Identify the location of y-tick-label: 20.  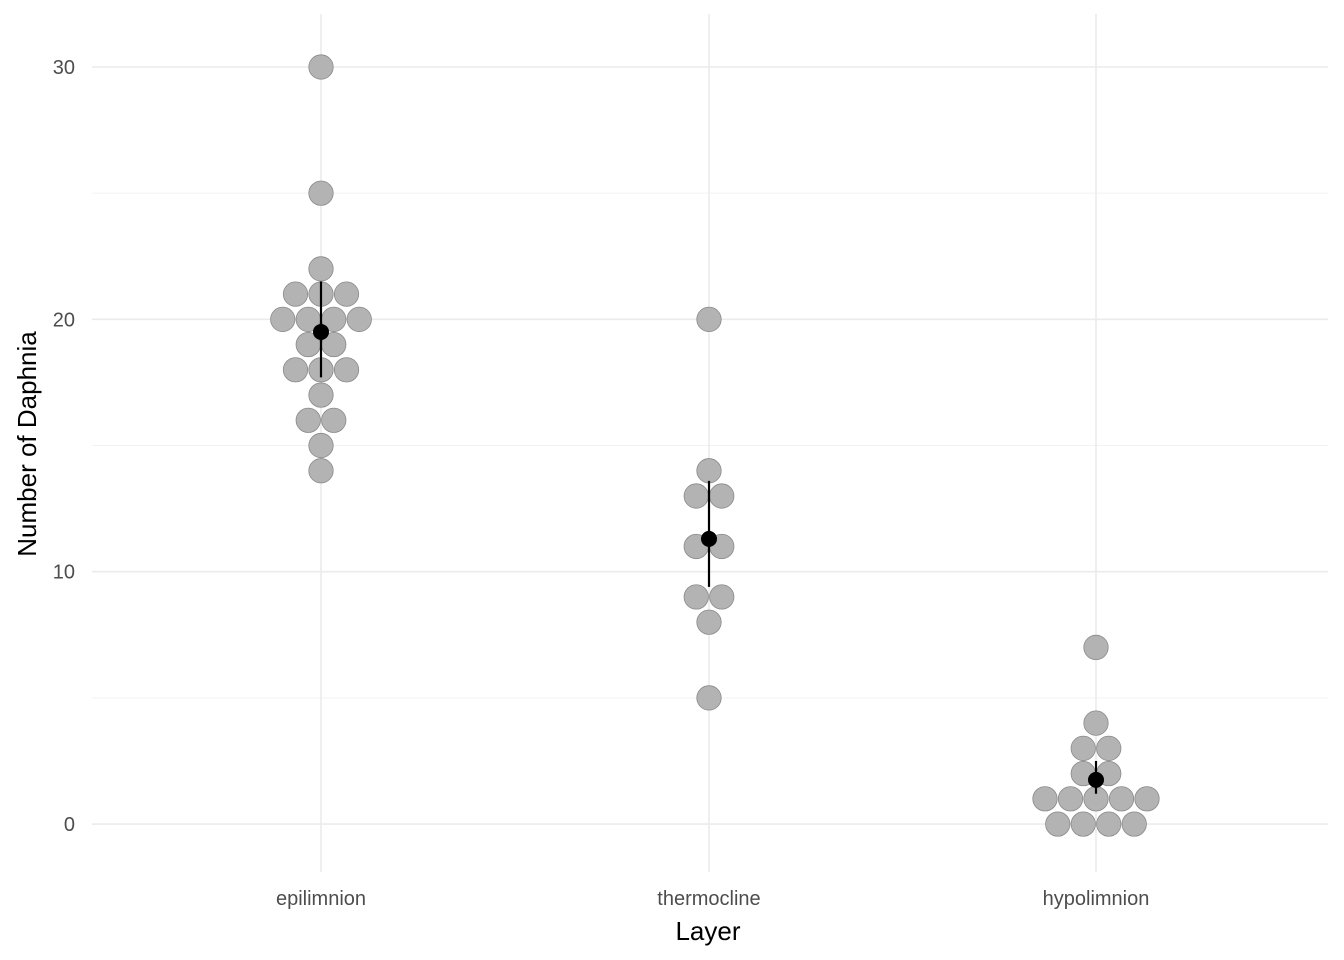
(64, 320).